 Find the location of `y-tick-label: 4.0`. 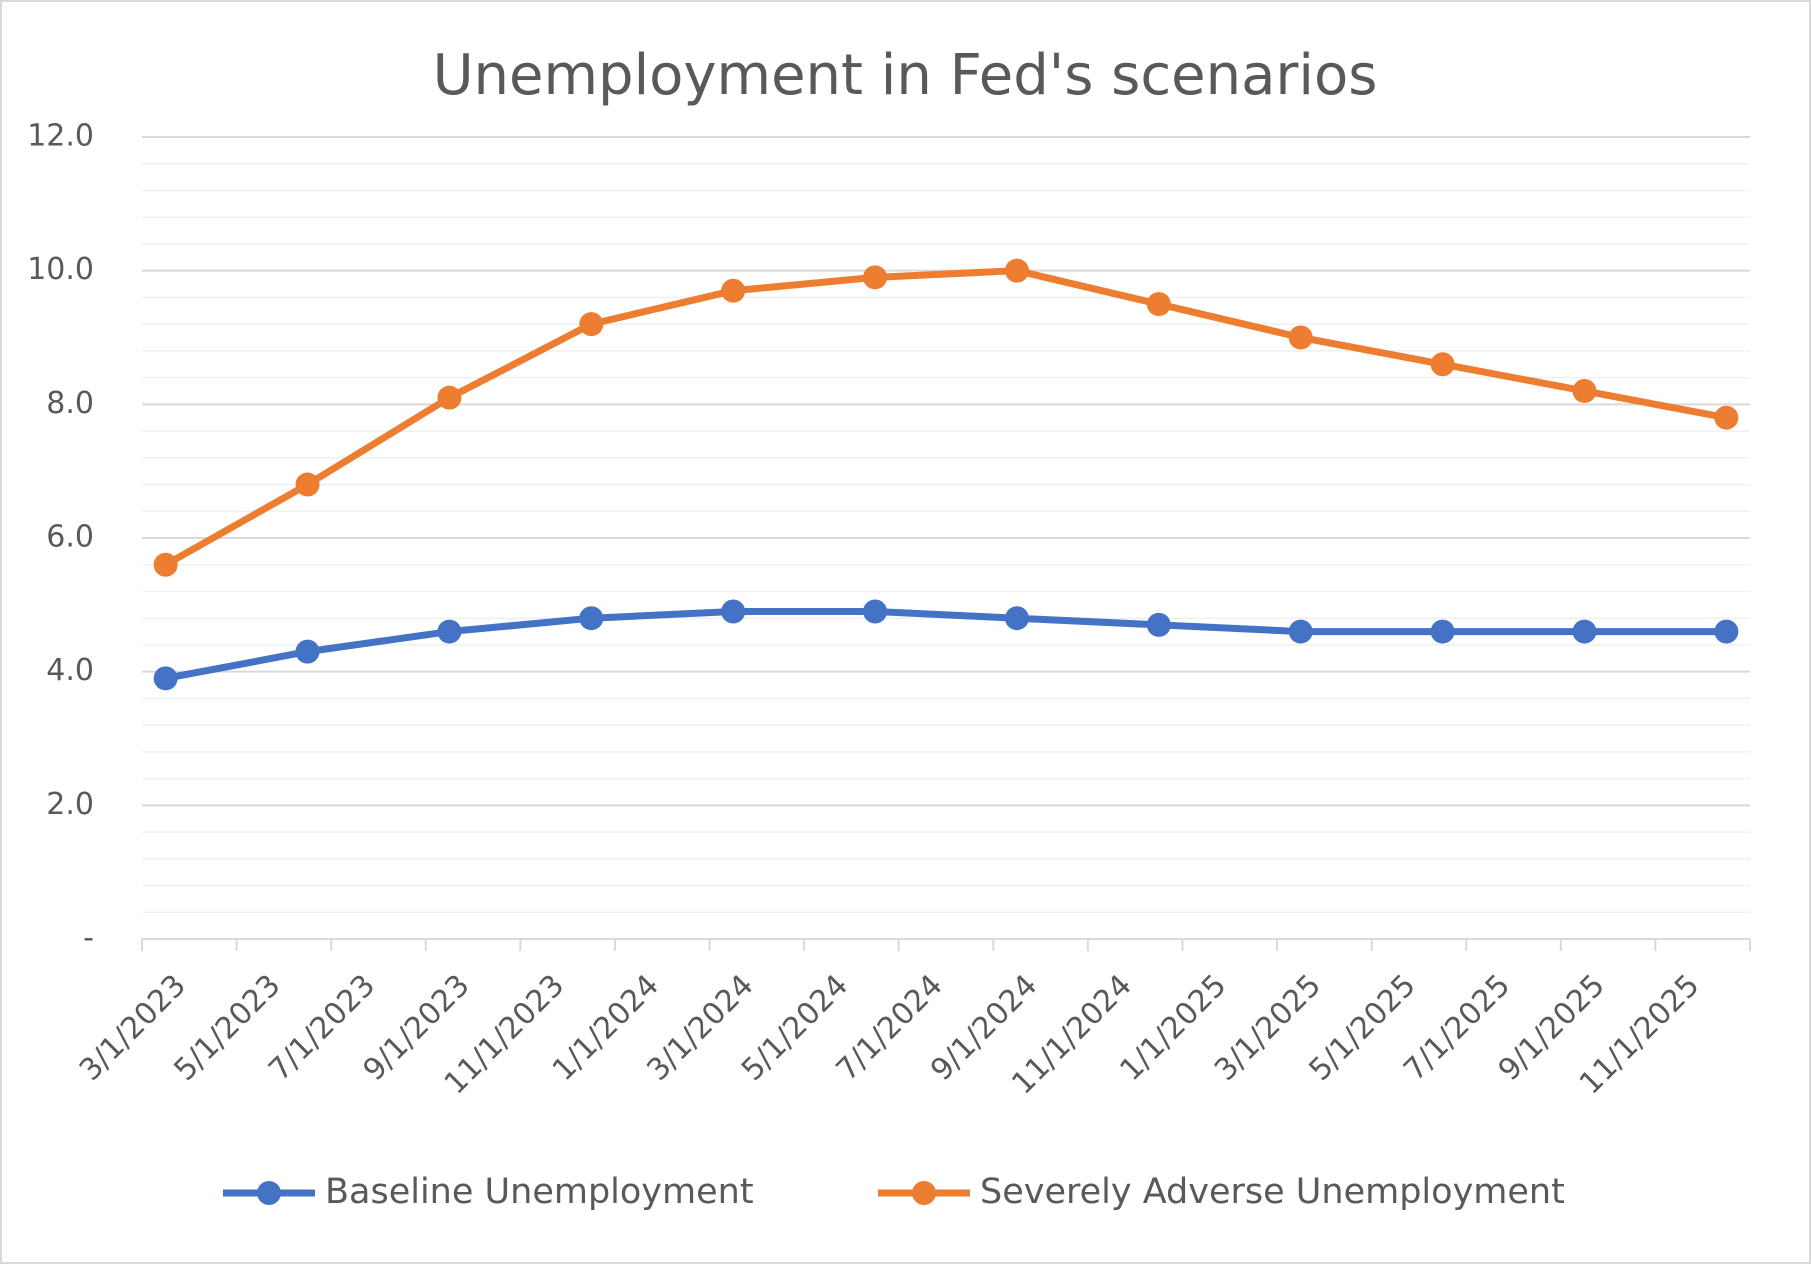

y-tick-label: 4.0 is located at coordinates (70, 670).